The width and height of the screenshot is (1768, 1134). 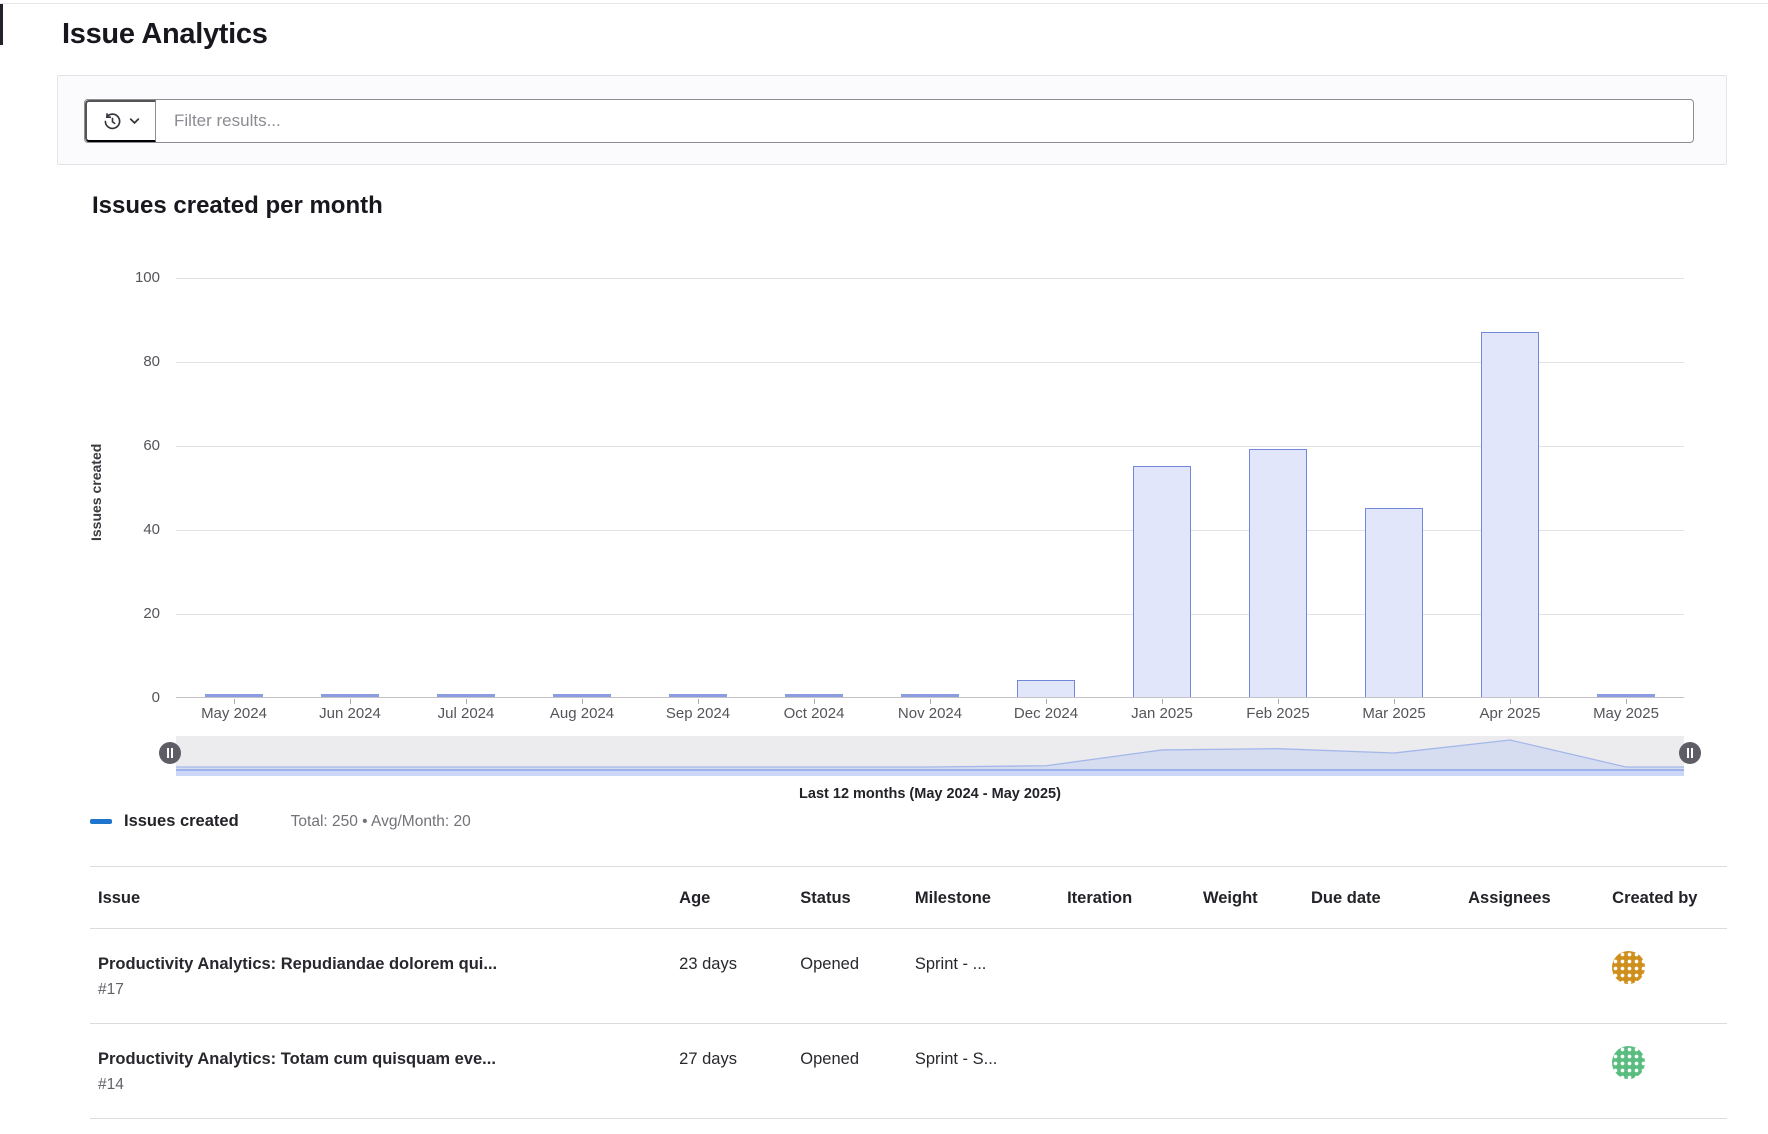 I want to click on x-tick-label: Sep 2024, so click(x=698, y=713).